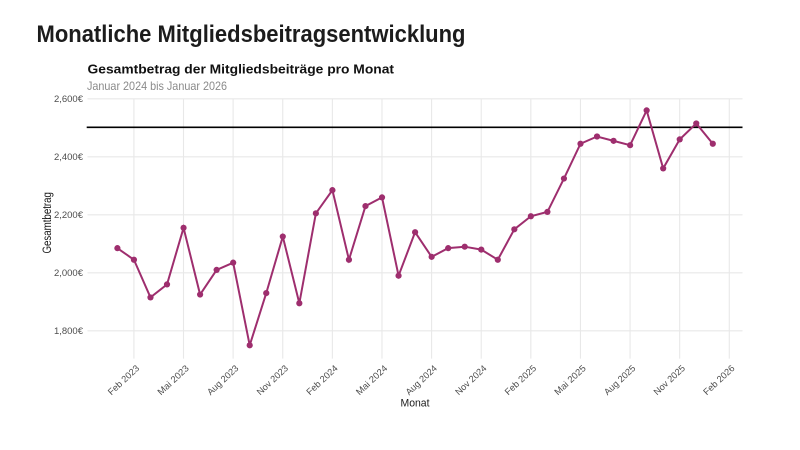 Image resolution: width=800 pixels, height=450 pixels. What do you see at coordinates (69, 331) in the screenshot?
I see `svg-text: 1,800€` at bounding box center [69, 331].